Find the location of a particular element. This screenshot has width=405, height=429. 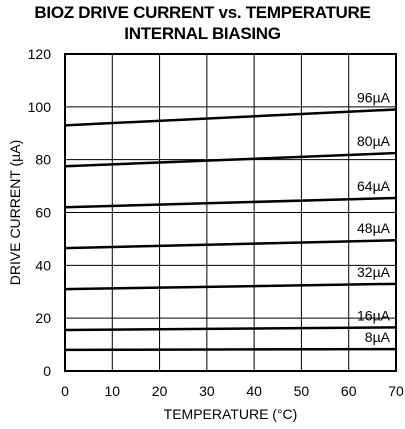

y-tick-label: 60 is located at coordinates (43, 213).